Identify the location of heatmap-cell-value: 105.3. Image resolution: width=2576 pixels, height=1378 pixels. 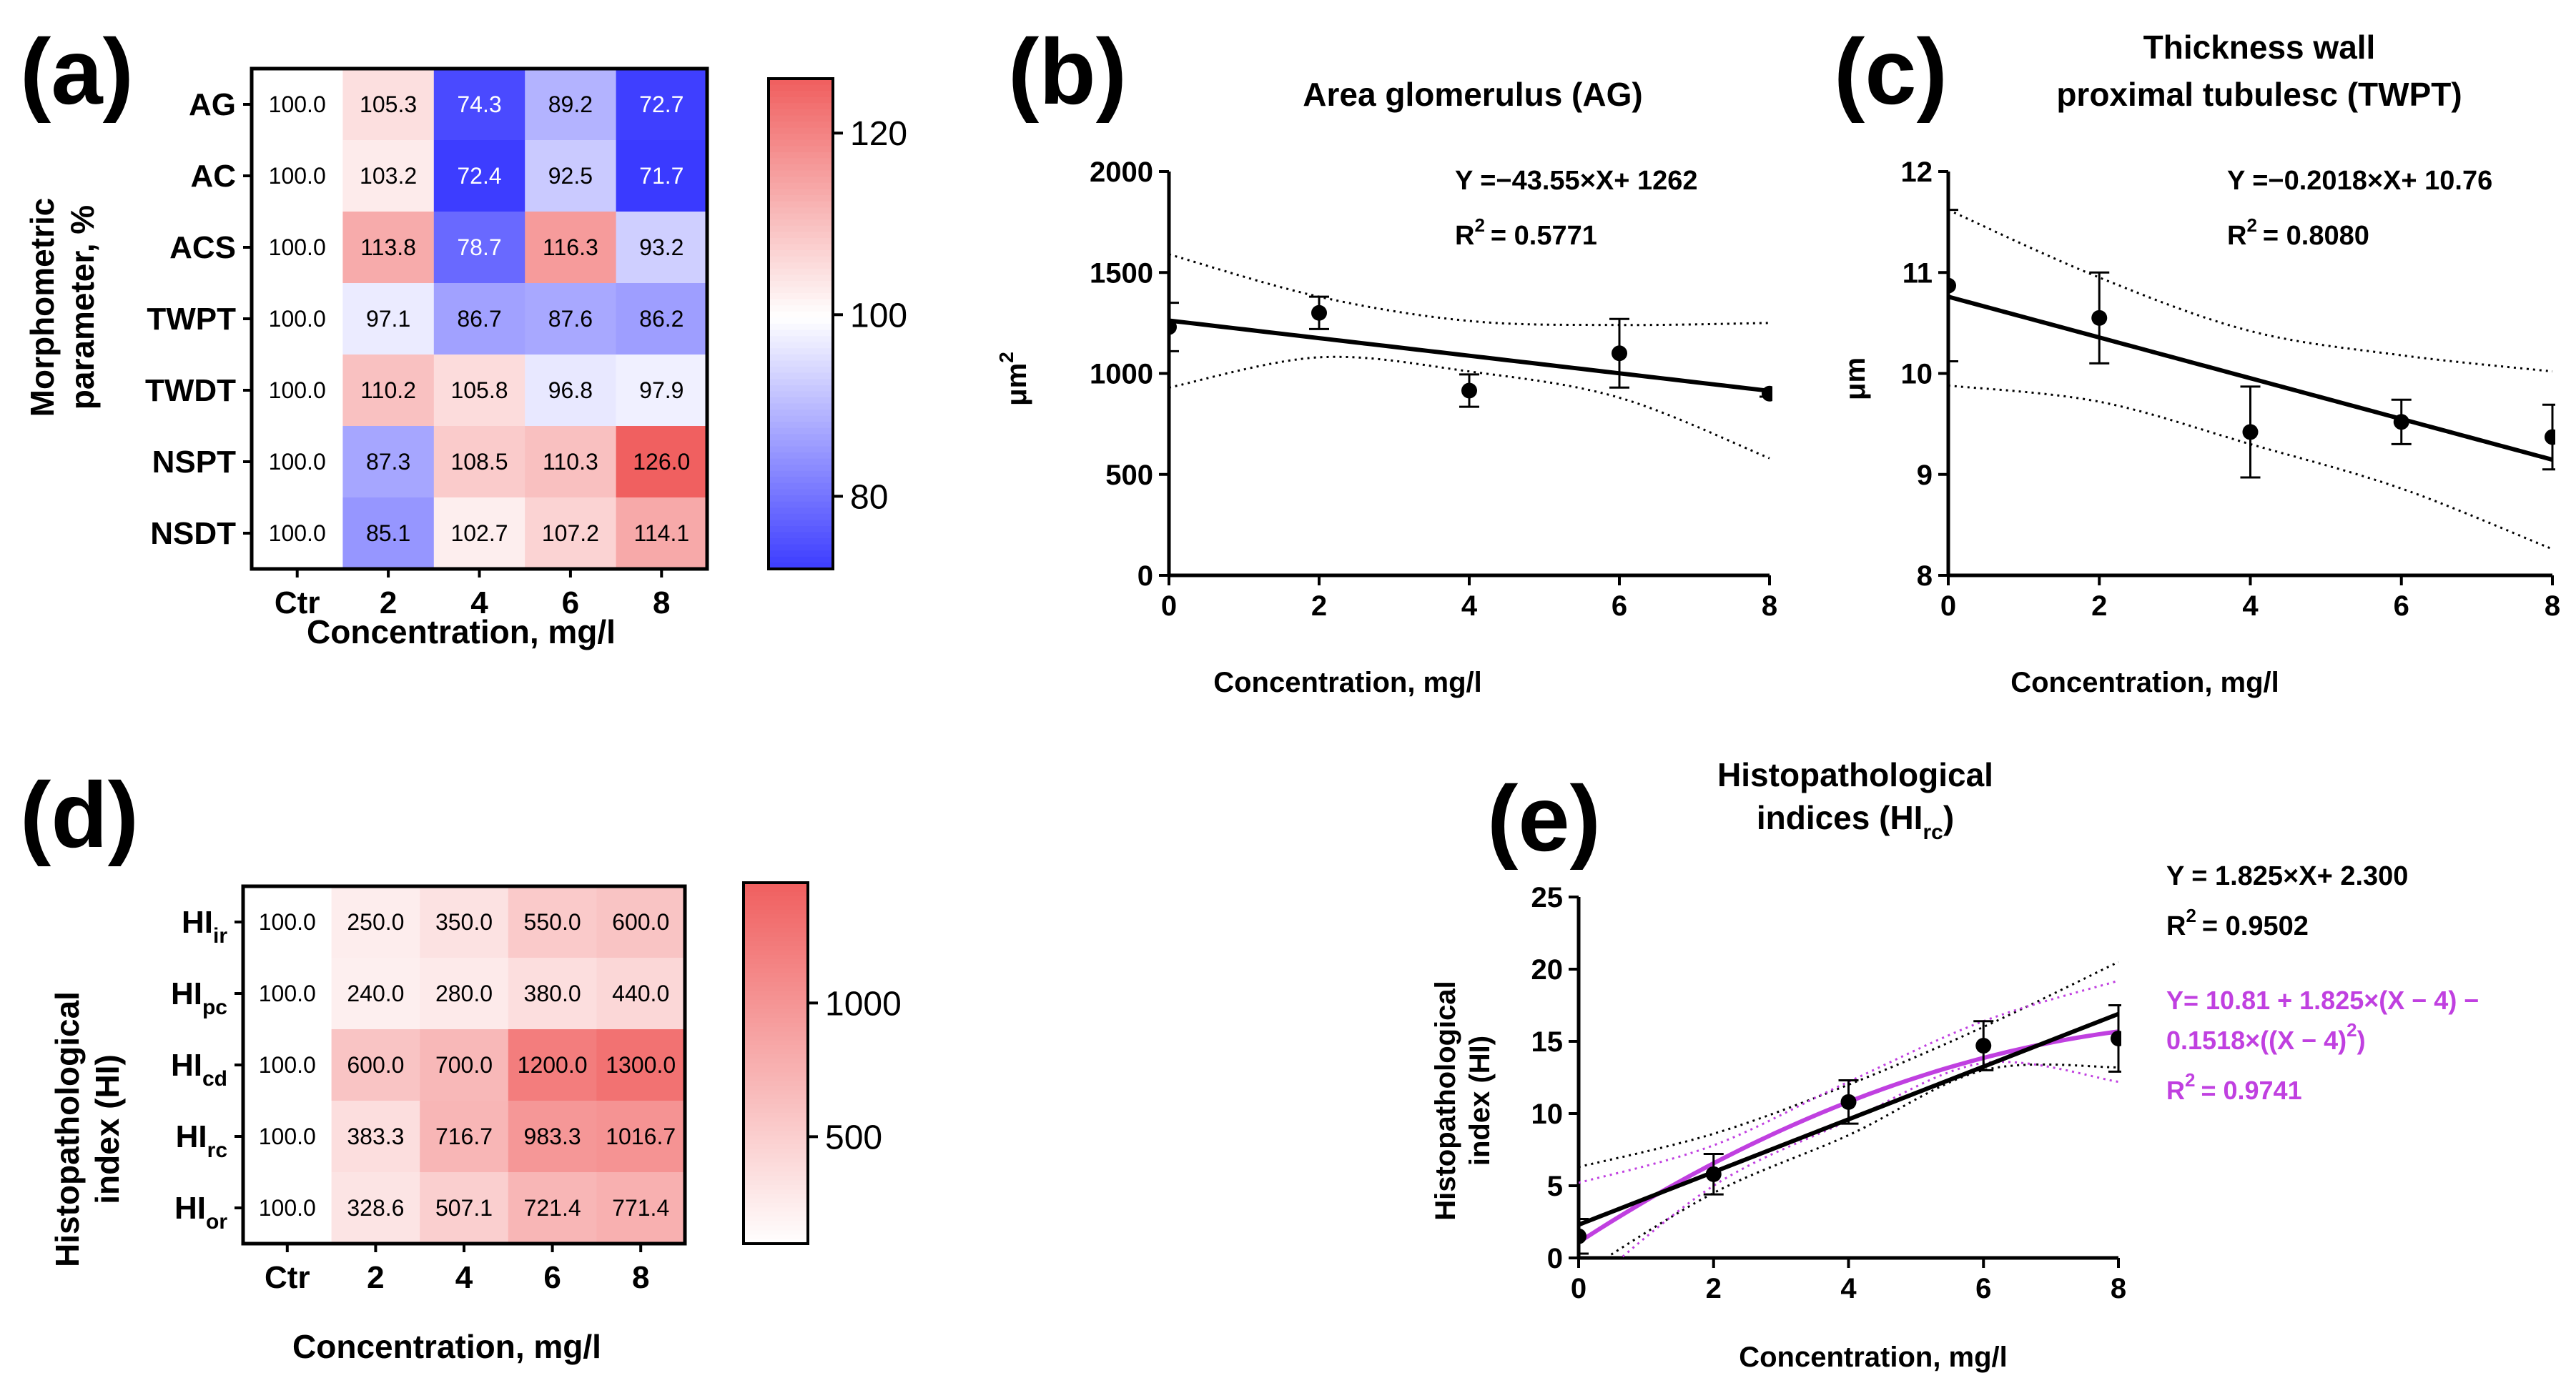
(388, 104).